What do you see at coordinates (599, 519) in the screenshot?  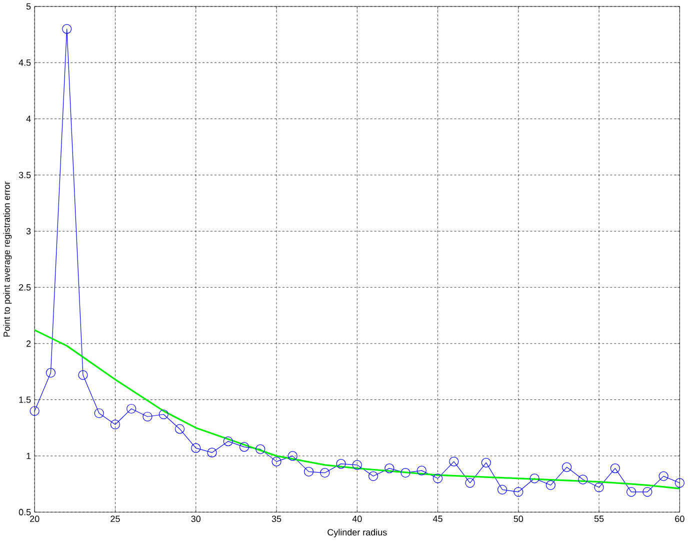 I see `x-tick-label: 55` at bounding box center [599, 519].